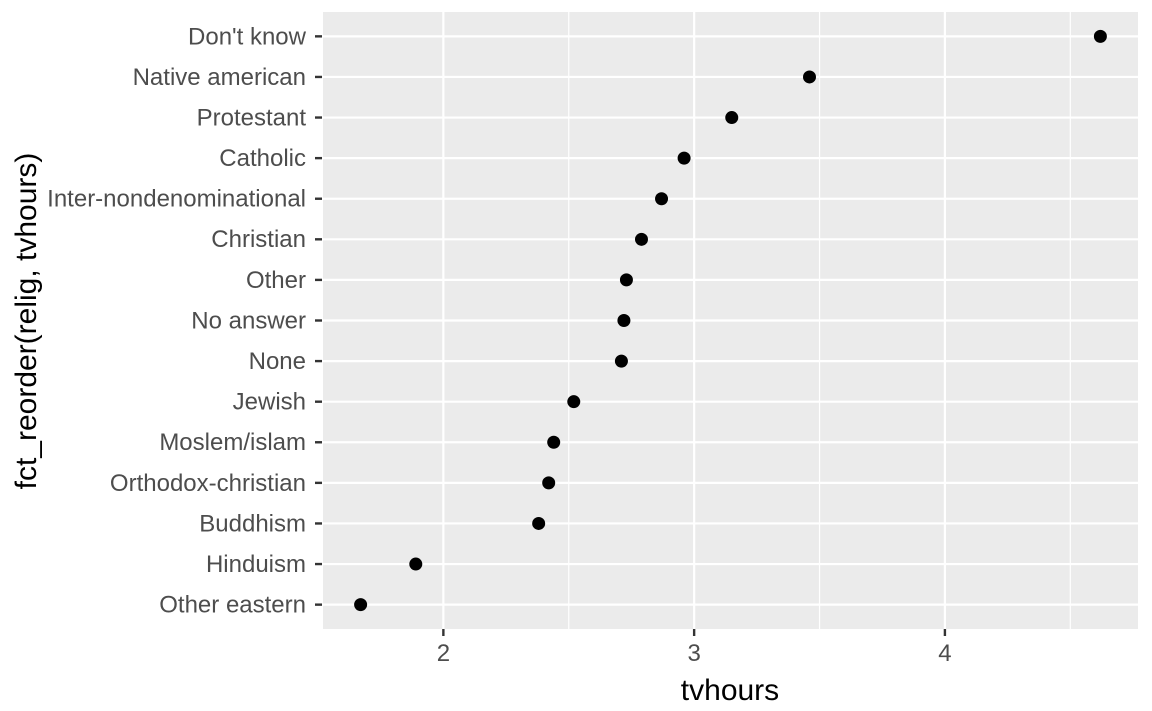  I want to click on y-tick-label: Don't know, so click(247, 36).